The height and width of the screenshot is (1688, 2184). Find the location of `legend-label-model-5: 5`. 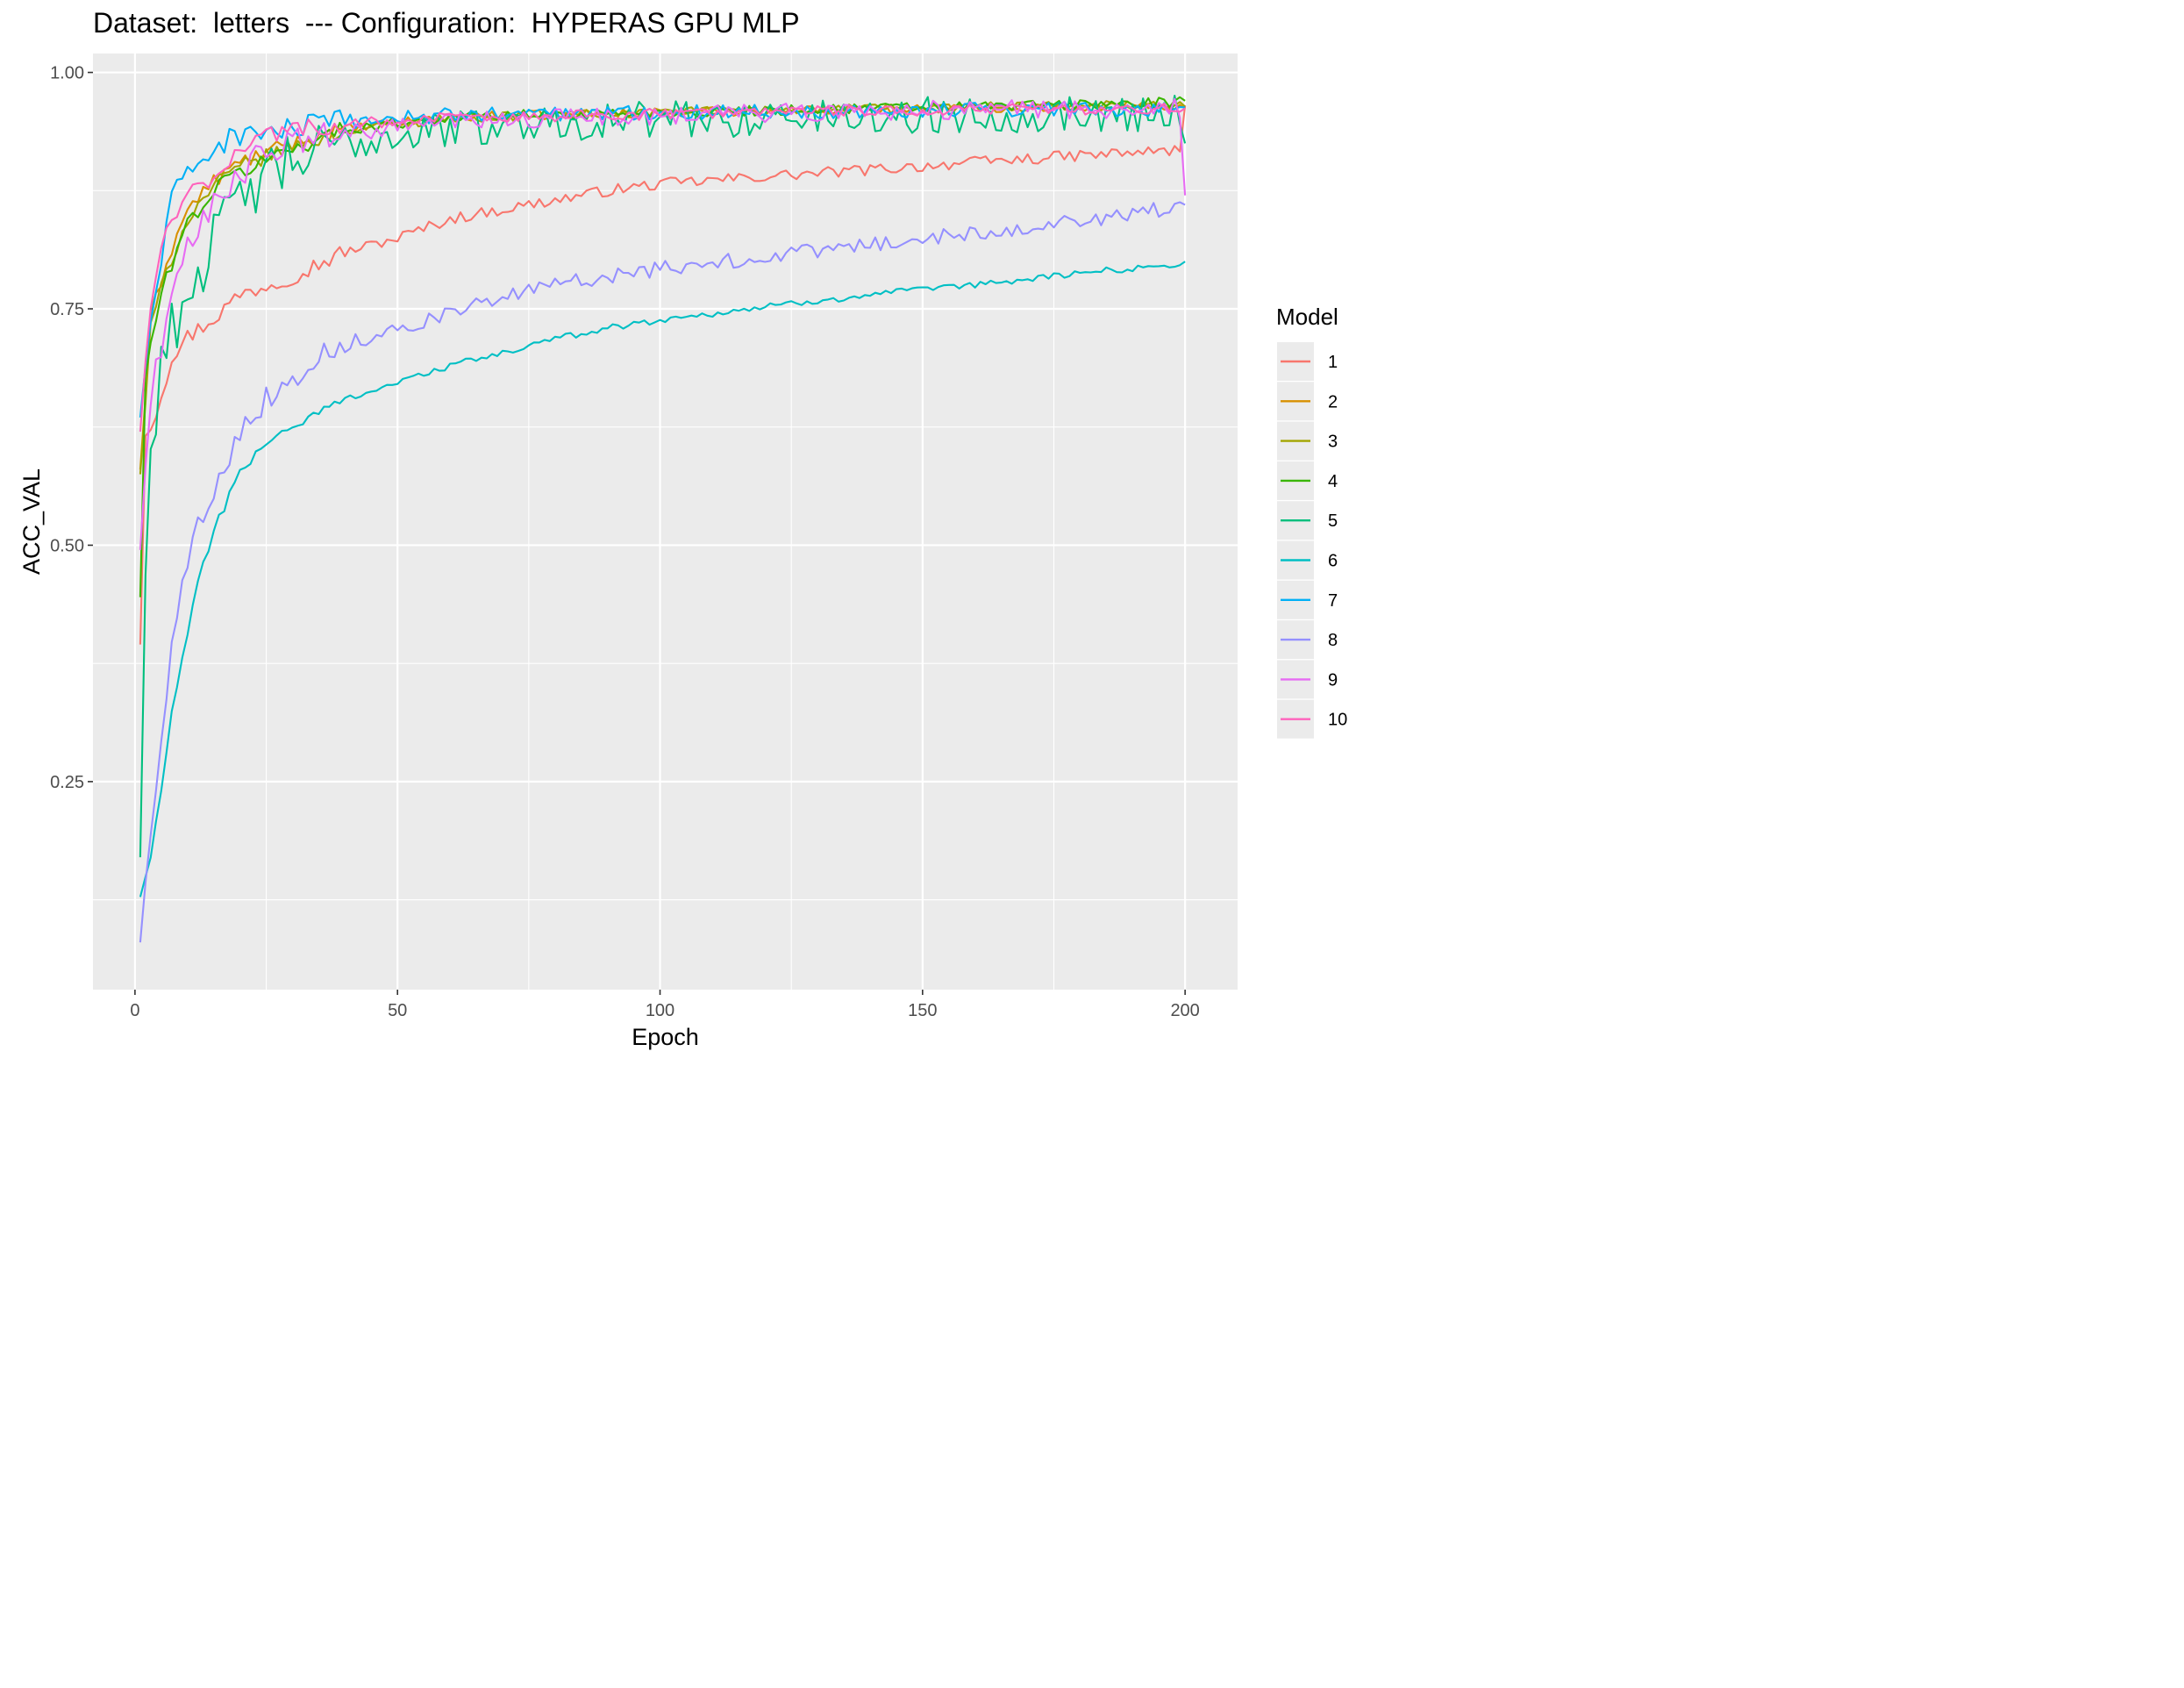

legend-label-model-5: 5 is located at coordinates (1333, 521).